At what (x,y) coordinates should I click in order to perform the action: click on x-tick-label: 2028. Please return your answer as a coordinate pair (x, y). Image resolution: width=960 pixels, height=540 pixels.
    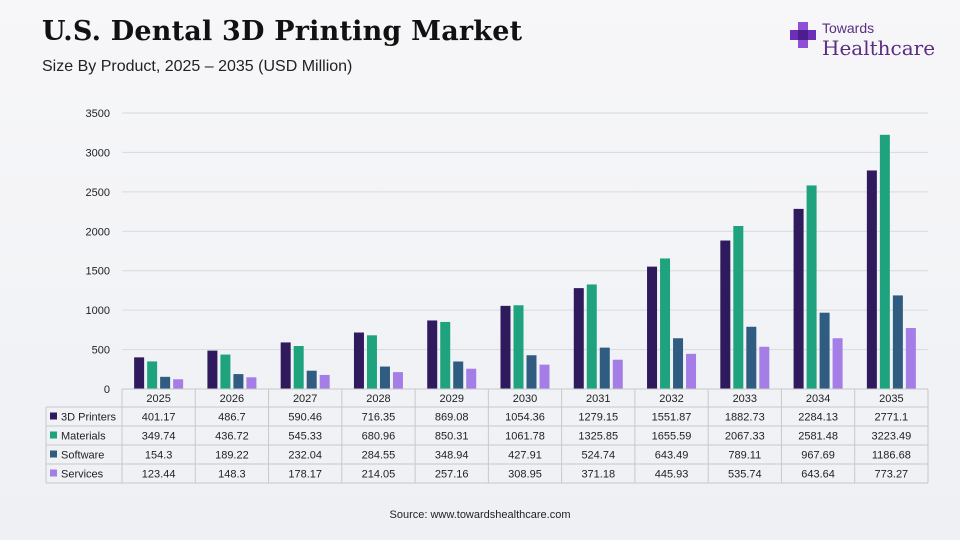
    Looking at the image, I should click on (378, 399).